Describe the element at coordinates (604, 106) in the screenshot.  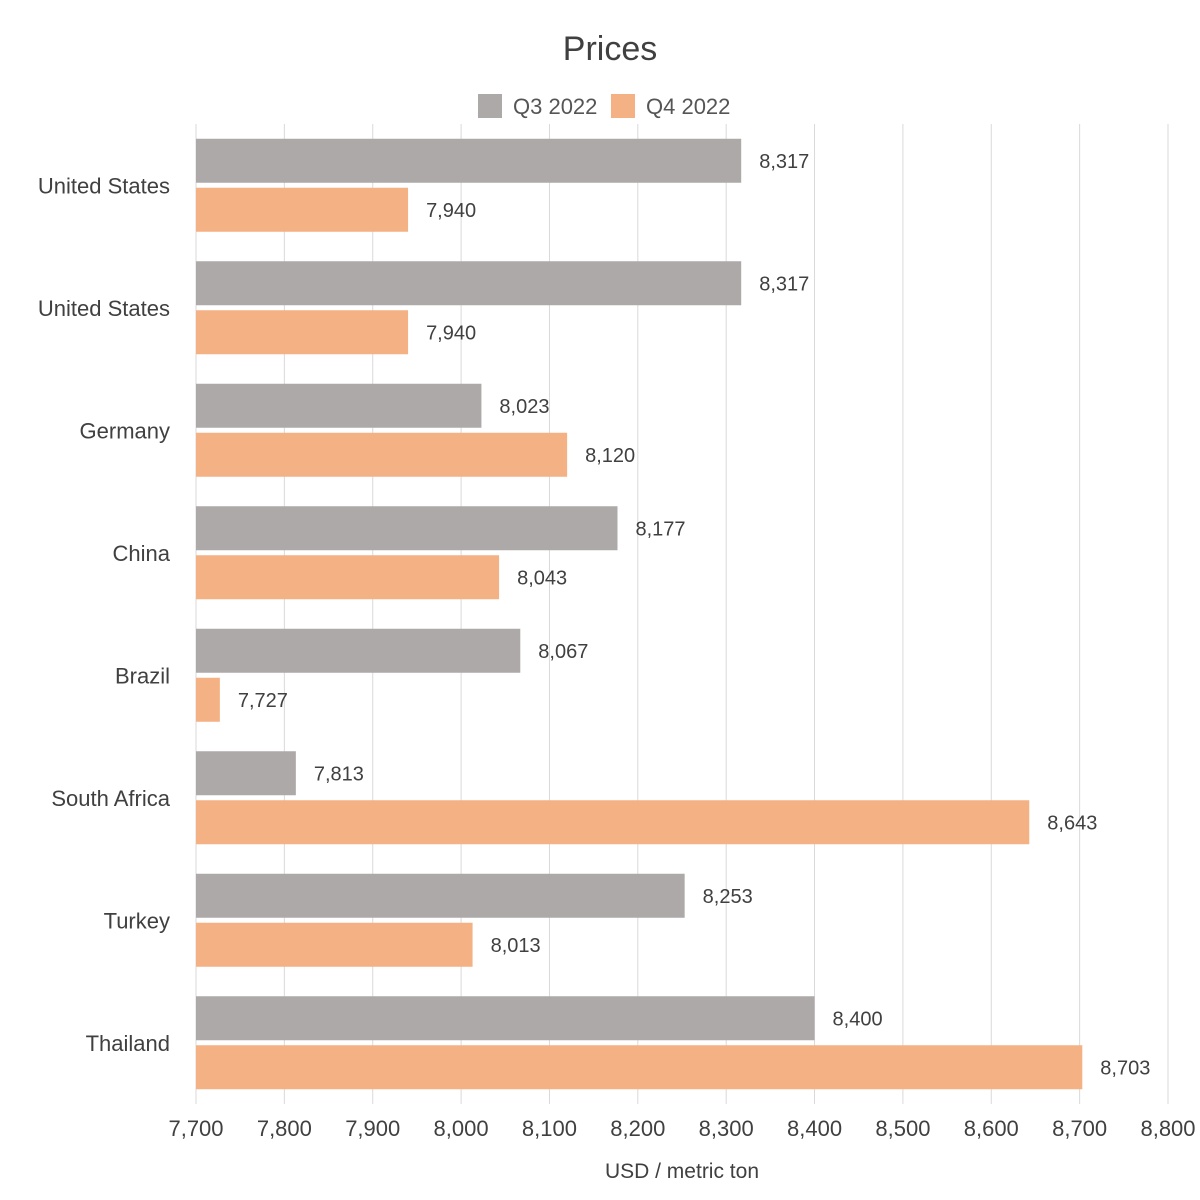
I see `legend: Q3 2022 Q4 2022` at that location.